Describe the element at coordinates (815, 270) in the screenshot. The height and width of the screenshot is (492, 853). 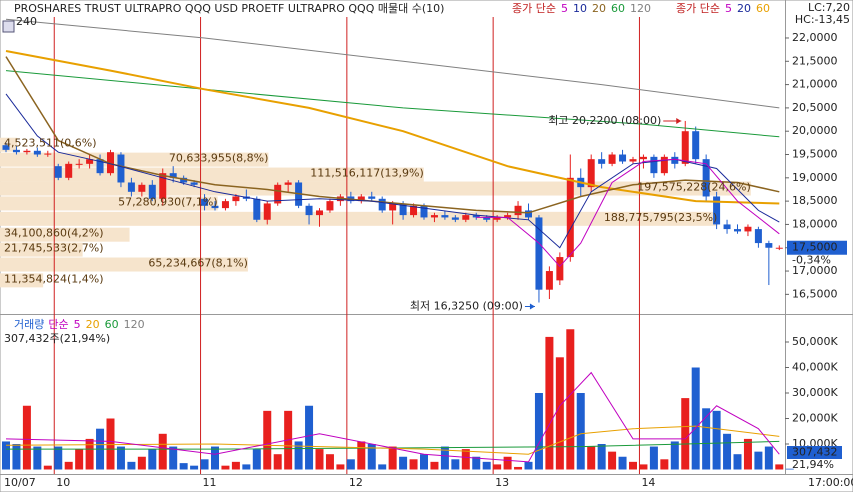
I see `y-tick-label: 17,0000` at that location.